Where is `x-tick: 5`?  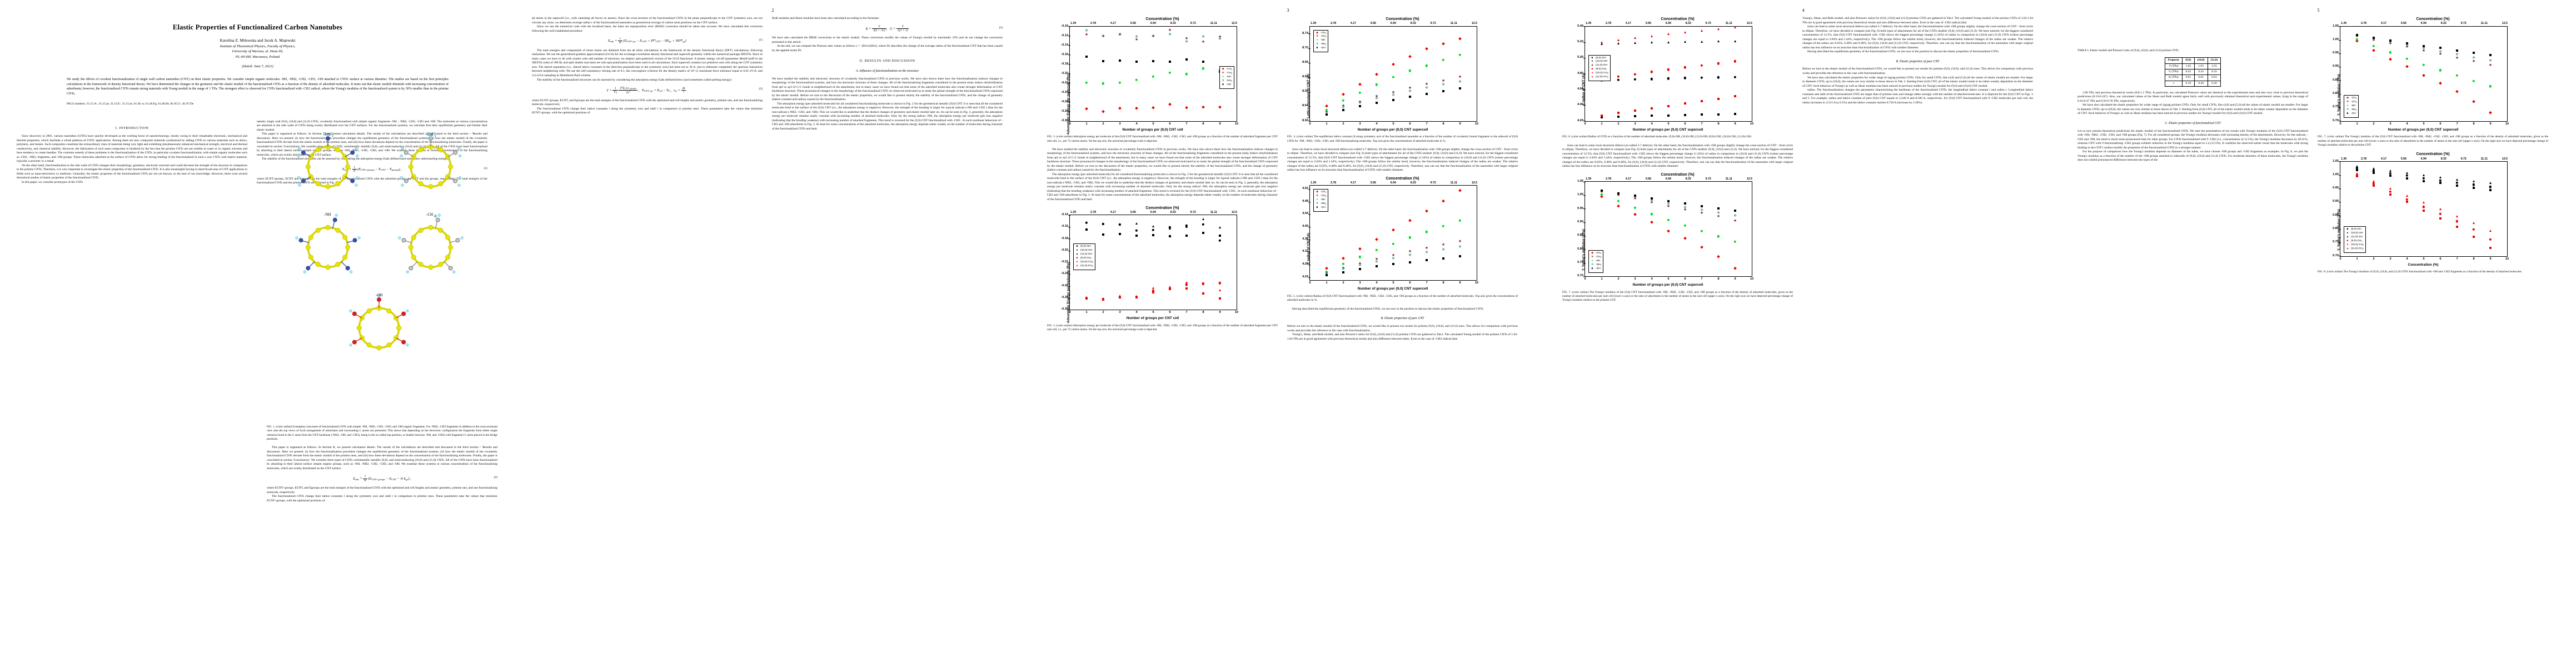
x-tick: 5 is located at coordinates (2424, 259).